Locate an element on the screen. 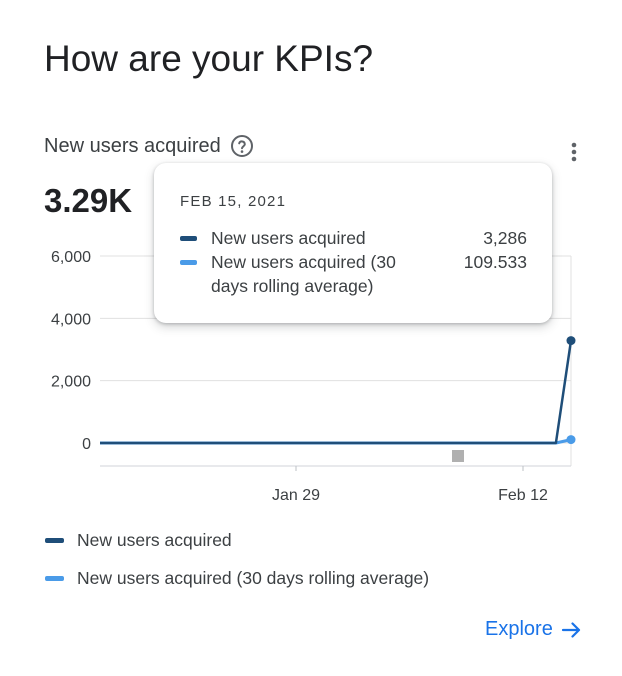  anomaly-marker is located at coordinates (458, 456).